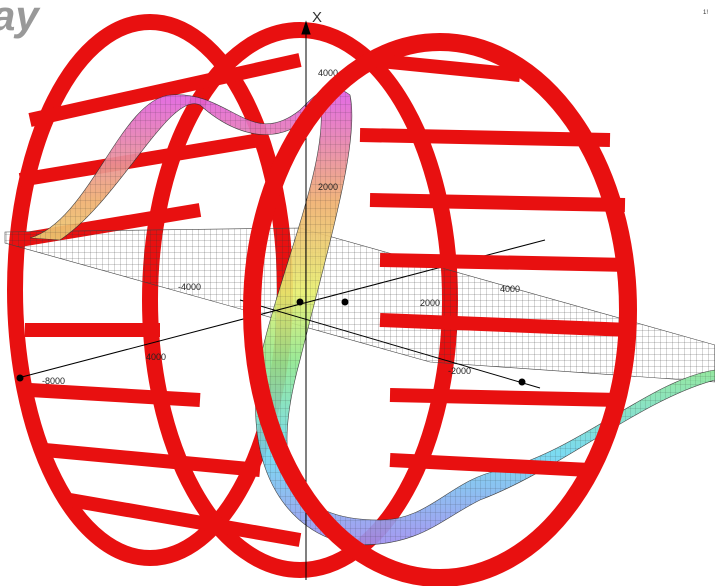 The width and height of the screenshot is (715, 586). What do you see at coordinates (317, 17) in the screenshot?
I see `axis-label: X` at bounding box center [317, 17].